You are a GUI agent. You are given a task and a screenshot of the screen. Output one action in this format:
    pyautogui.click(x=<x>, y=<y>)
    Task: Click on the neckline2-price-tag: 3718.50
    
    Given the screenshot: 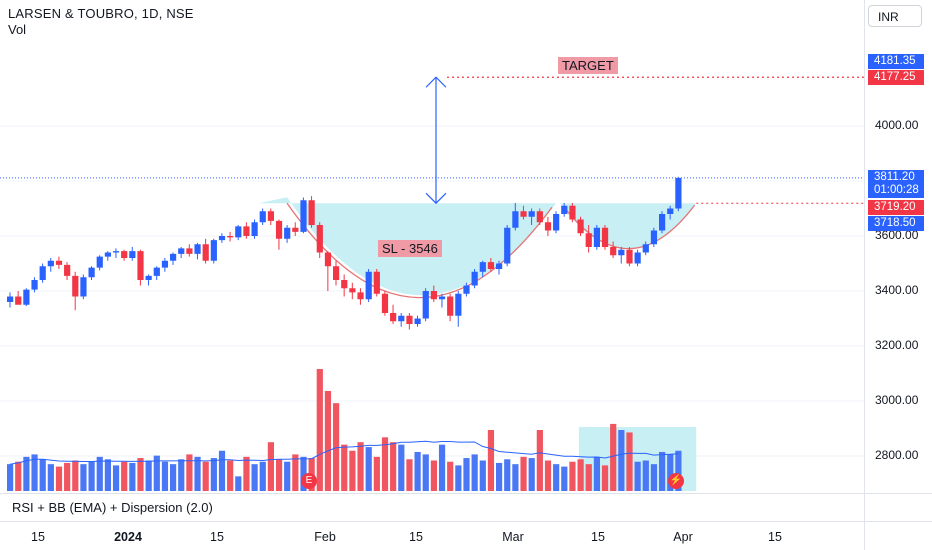 What is the action you would take?
    pyautogui.click(x=896, y=223)
    